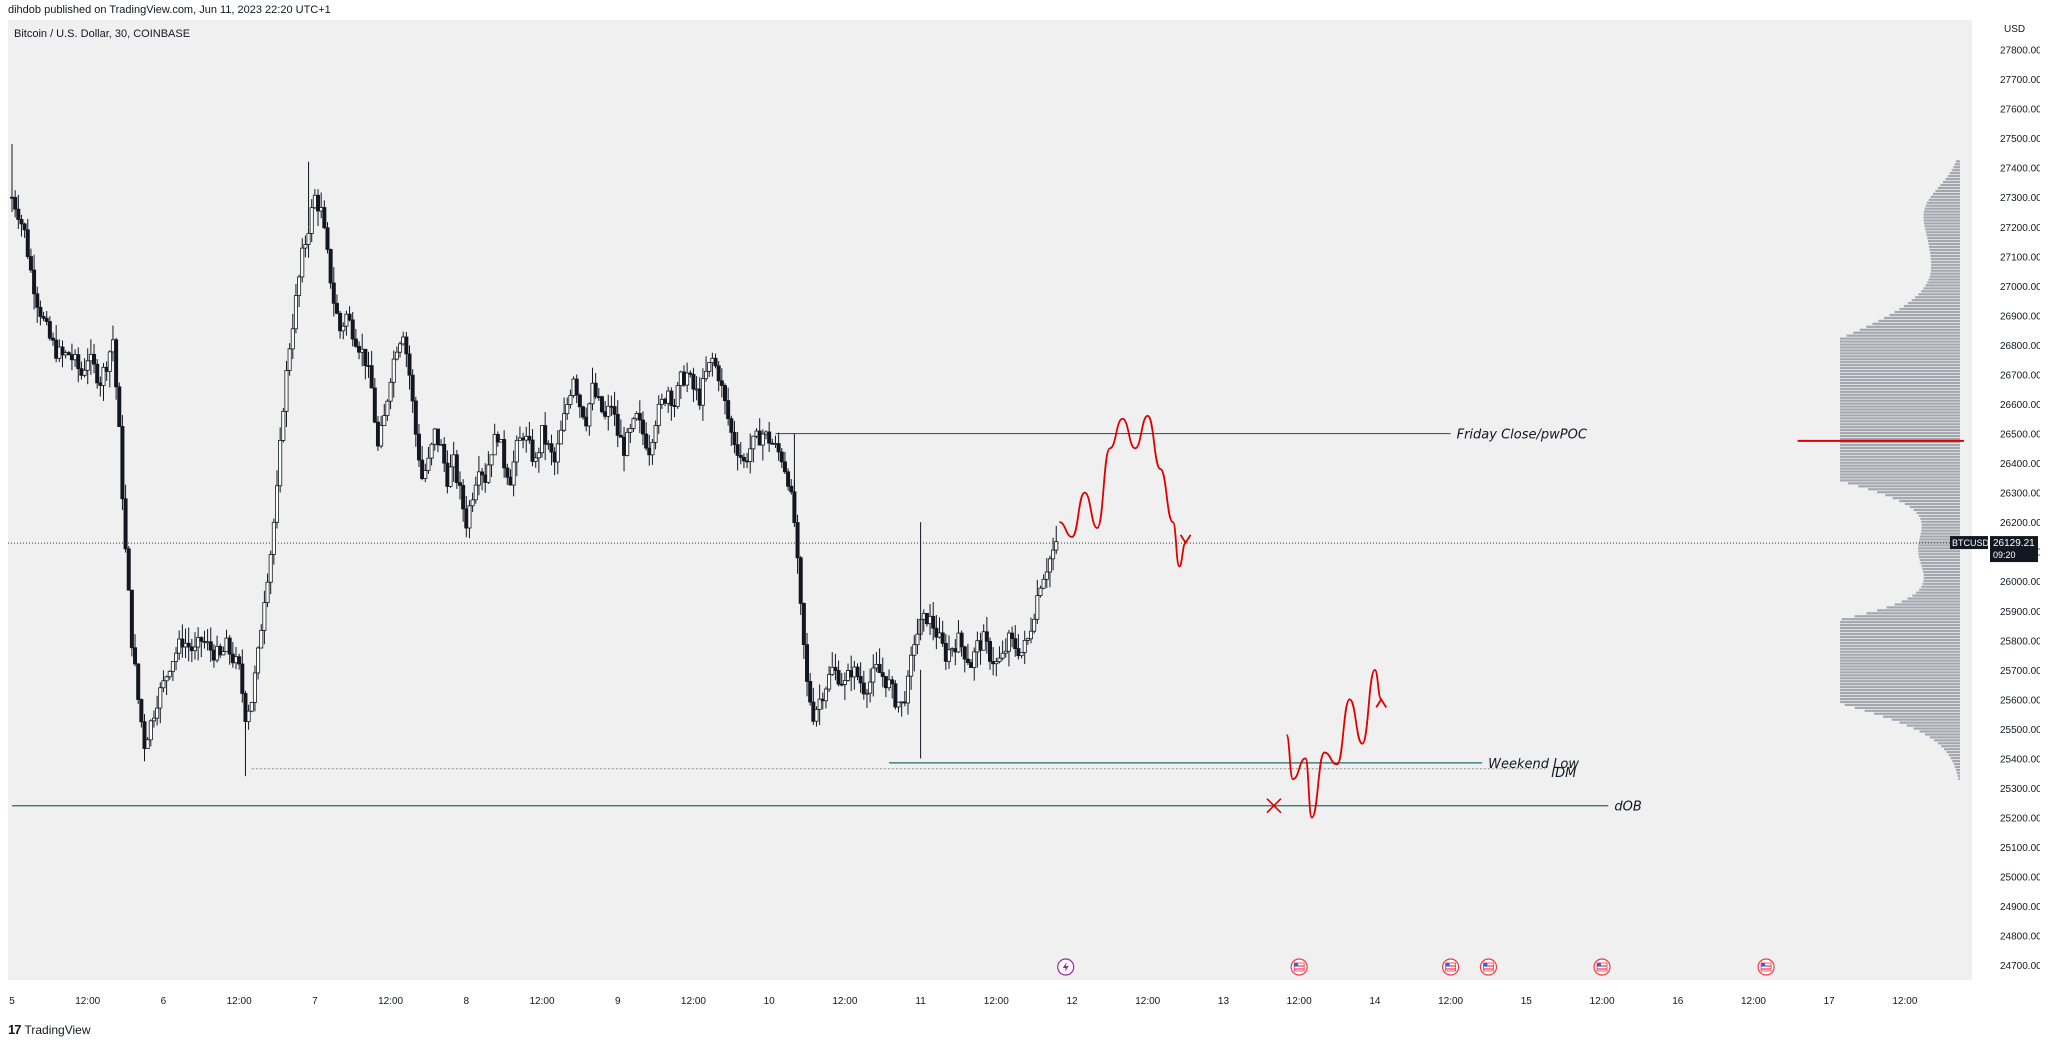  Describe the element at coordinates (49, 1029) in the screenshot. I see `tradingview-logo: 17 TradingView` at that location.